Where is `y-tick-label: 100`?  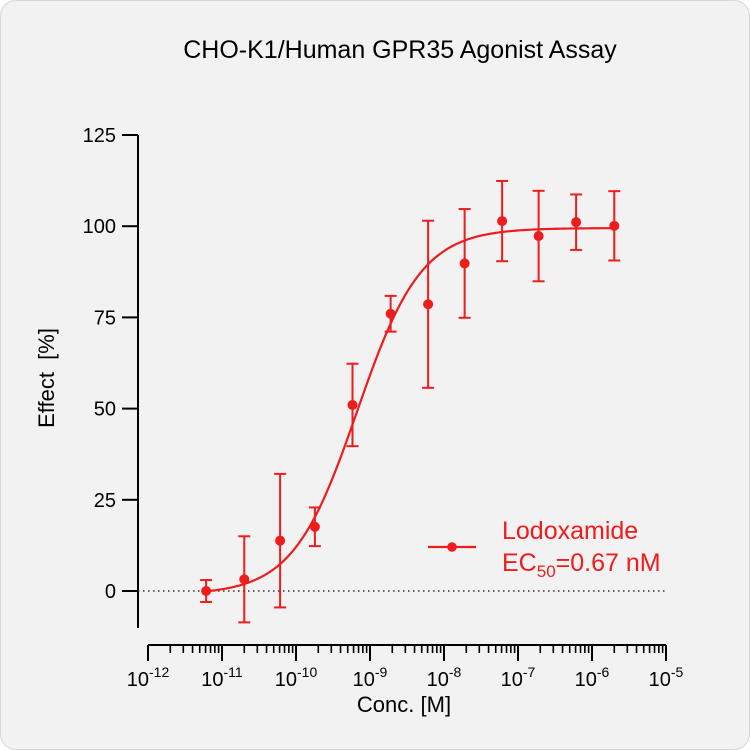 y-tick-label: 100 is located at coordinates (99, 227).